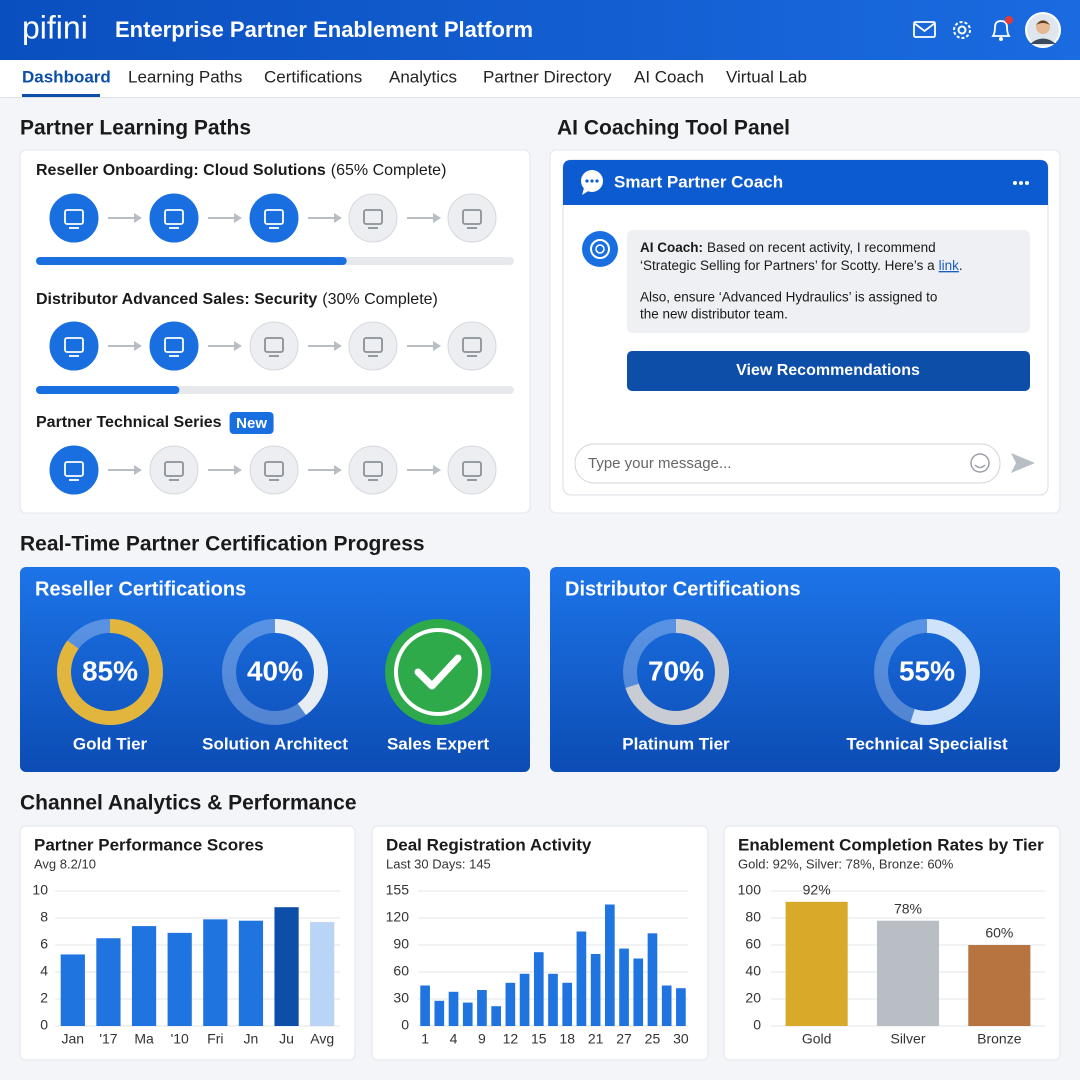  I want to click on y-tick-label: 8, so click(44, 917).